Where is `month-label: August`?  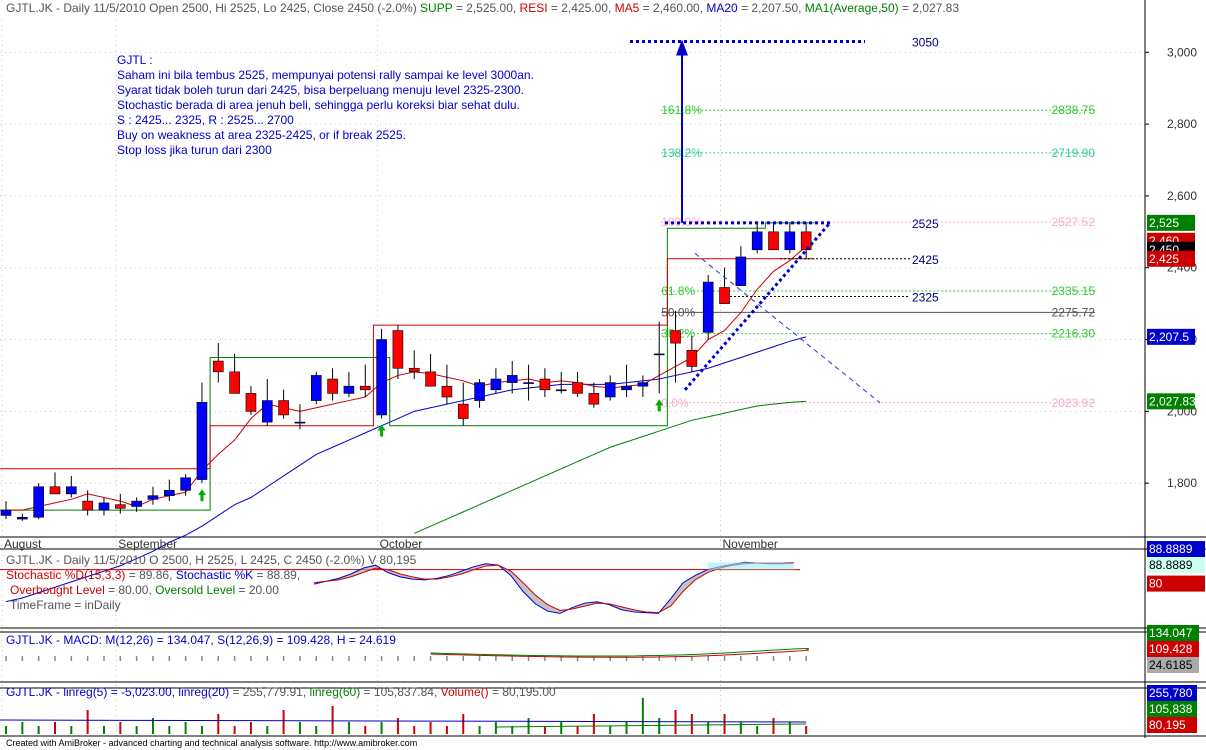
month-label: August is located at coordinates (23, 544).